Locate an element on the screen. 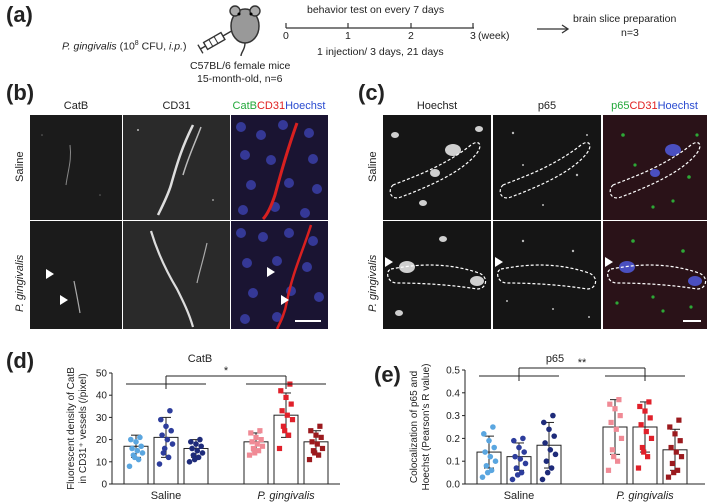 This screenshot has height=504, width=709. panel-b-header-merge: CatBCD31Hoechst is located at coordinates (279, 106).